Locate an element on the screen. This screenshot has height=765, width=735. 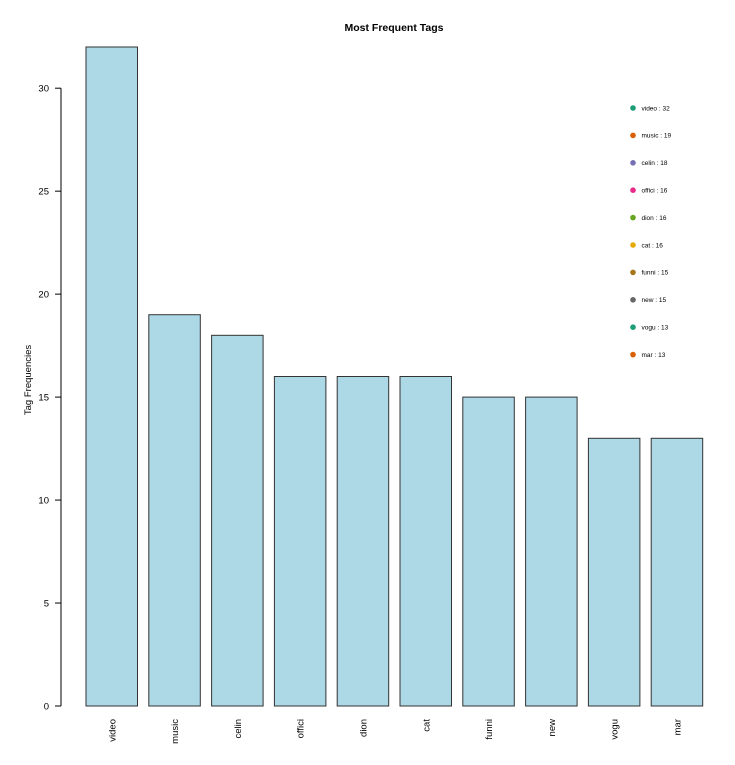
legend-label: dion : 16 is located at coordinates (654, 218).